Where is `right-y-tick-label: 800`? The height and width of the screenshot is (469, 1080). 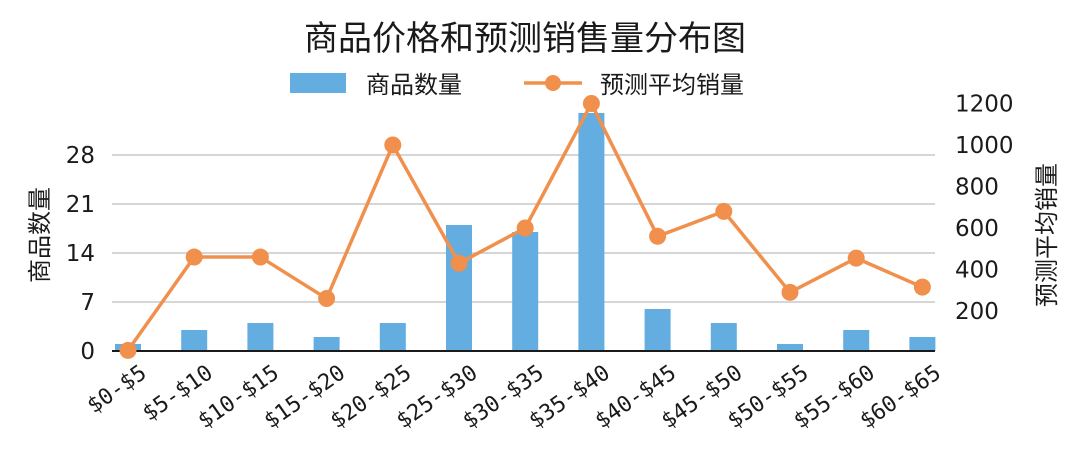
right-y-tick-label: 800 is located at coordinates (977, 188).